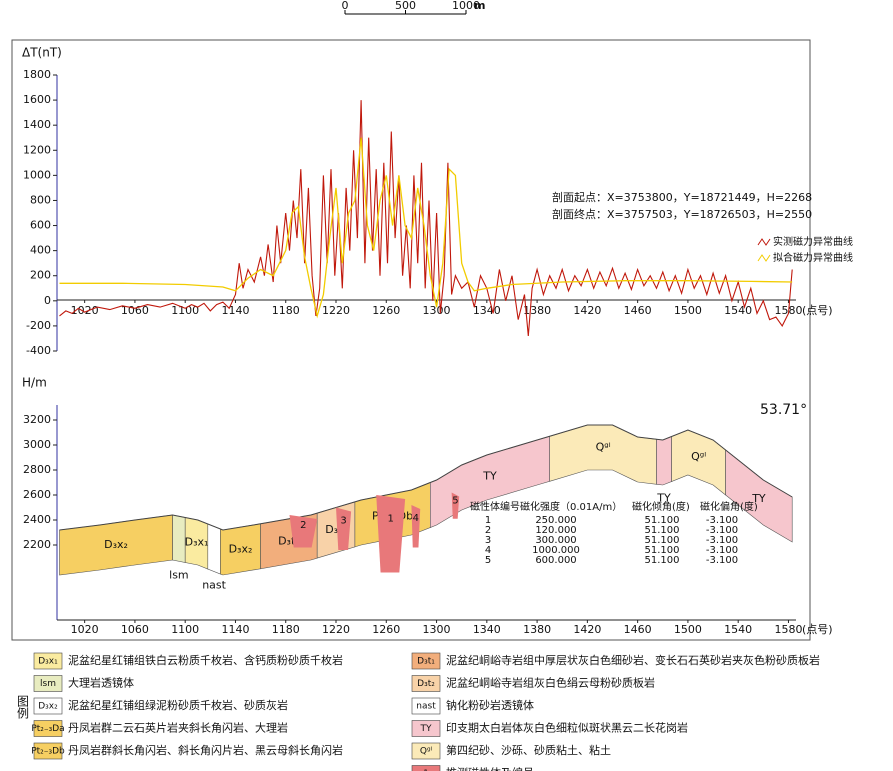 The width and height of the screenshot is (893, 771). What do you see at coordinates (426, 752) in the screenshot?
I see `legend-code: Qᵍˡ` at bounding box center [426, 752].